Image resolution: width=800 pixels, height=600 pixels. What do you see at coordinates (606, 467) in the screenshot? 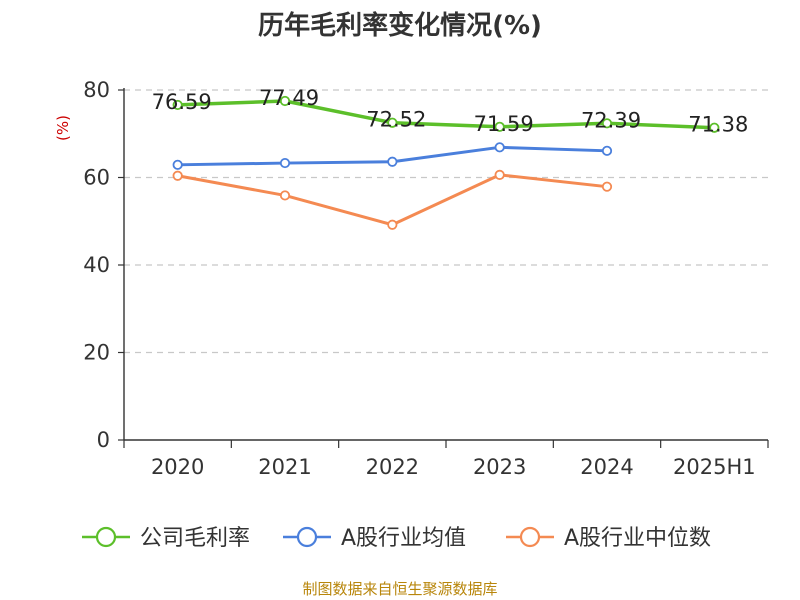
I see `x-tick-label: 2024` at bounding box center [606, 467].